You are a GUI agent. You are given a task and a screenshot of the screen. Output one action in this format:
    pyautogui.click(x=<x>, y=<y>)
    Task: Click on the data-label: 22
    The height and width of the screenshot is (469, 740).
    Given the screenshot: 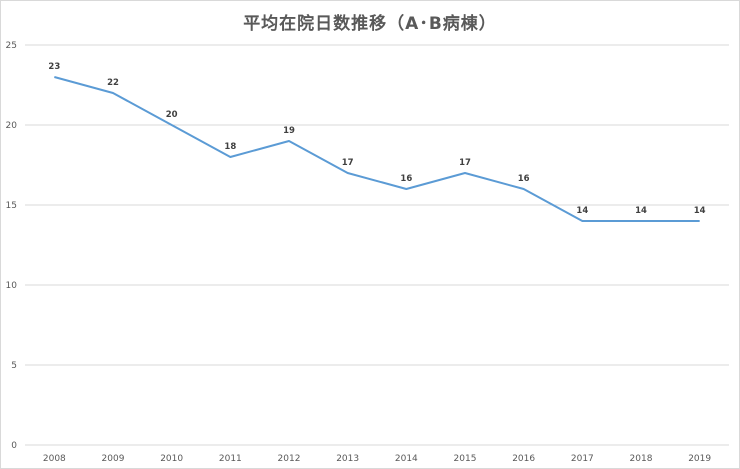 What is the action you would take?
    pyautogui.click(x=113, y=83)
    